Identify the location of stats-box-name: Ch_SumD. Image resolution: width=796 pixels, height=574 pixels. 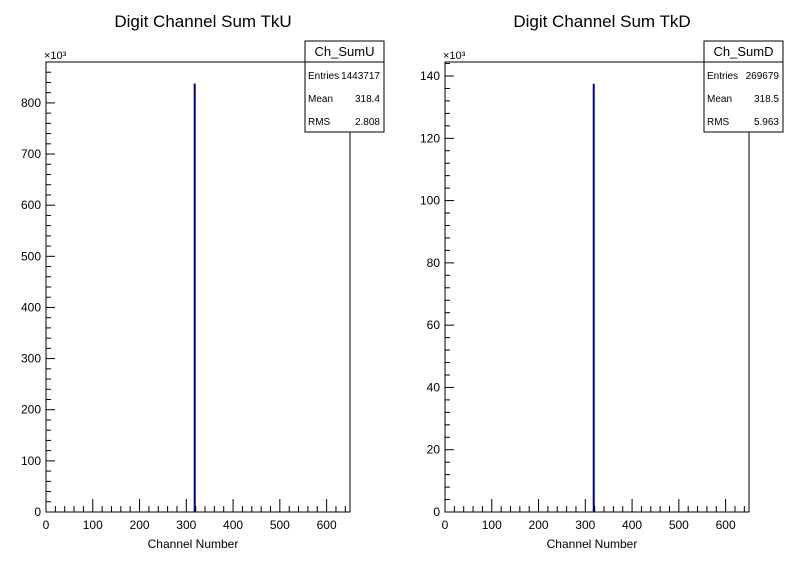
(744, 51).